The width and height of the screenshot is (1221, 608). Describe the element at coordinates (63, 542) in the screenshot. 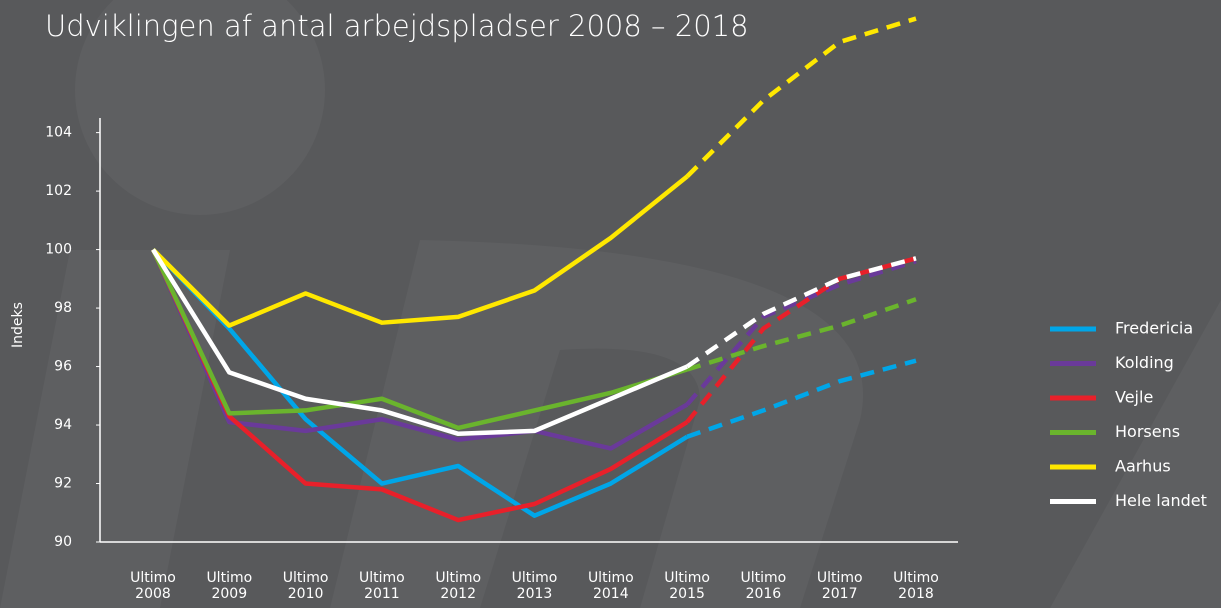

I see `y-tick-label: 90` at that location.